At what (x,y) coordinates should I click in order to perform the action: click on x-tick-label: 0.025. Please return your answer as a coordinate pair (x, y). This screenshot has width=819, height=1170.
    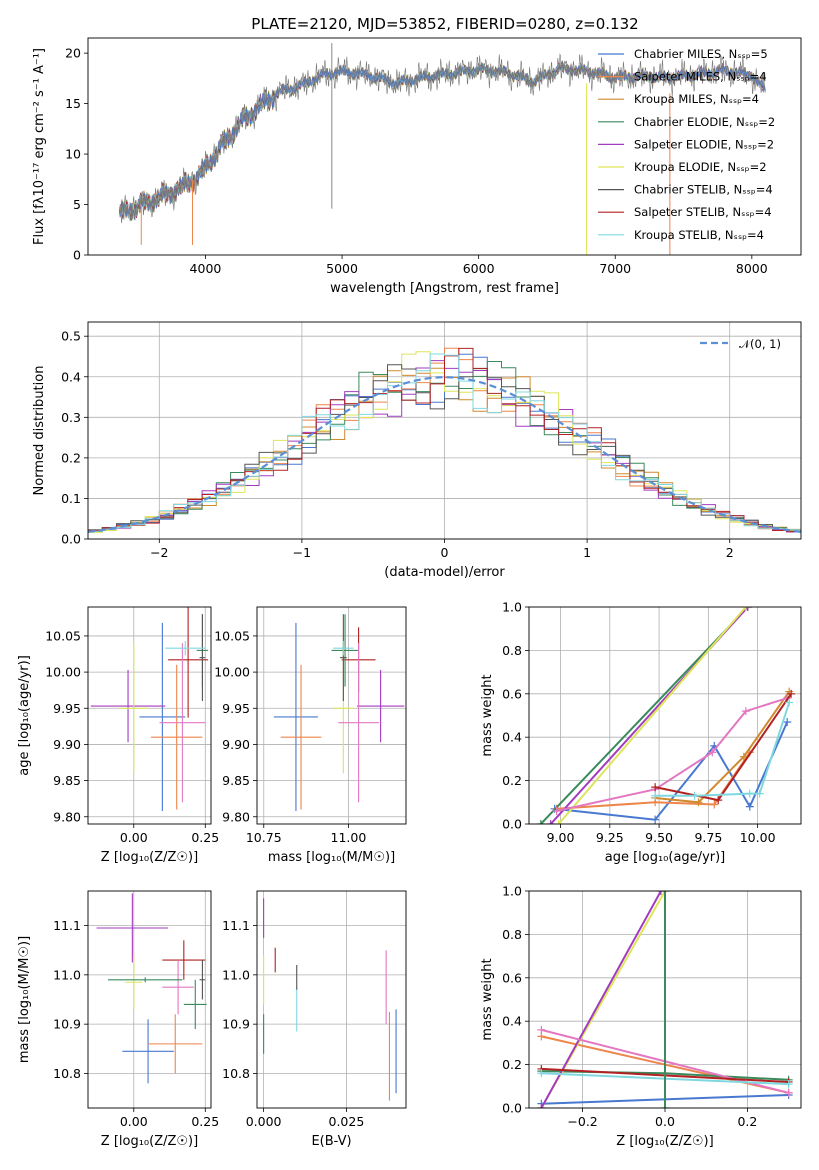
    Looking at the image, I should click on (347, 1121).